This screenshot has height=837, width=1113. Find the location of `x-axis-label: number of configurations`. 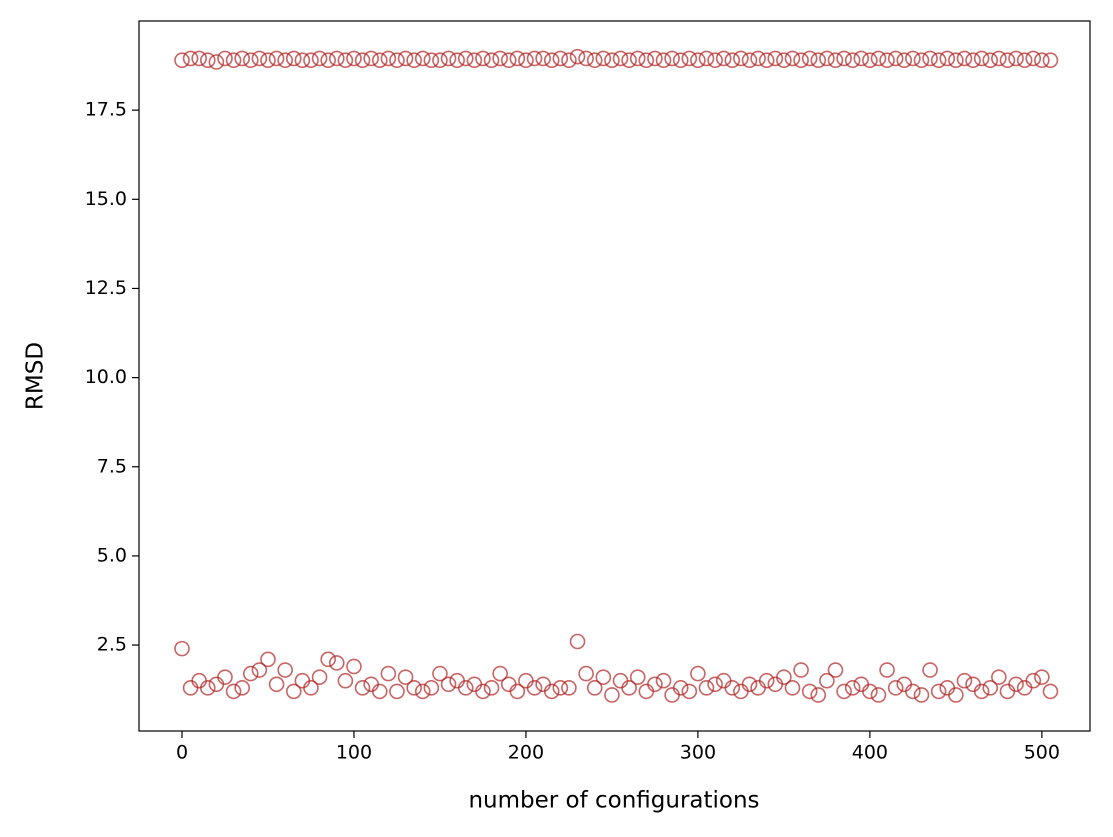

x-axis-label: number of configurations is located at coordinates (613, 801).